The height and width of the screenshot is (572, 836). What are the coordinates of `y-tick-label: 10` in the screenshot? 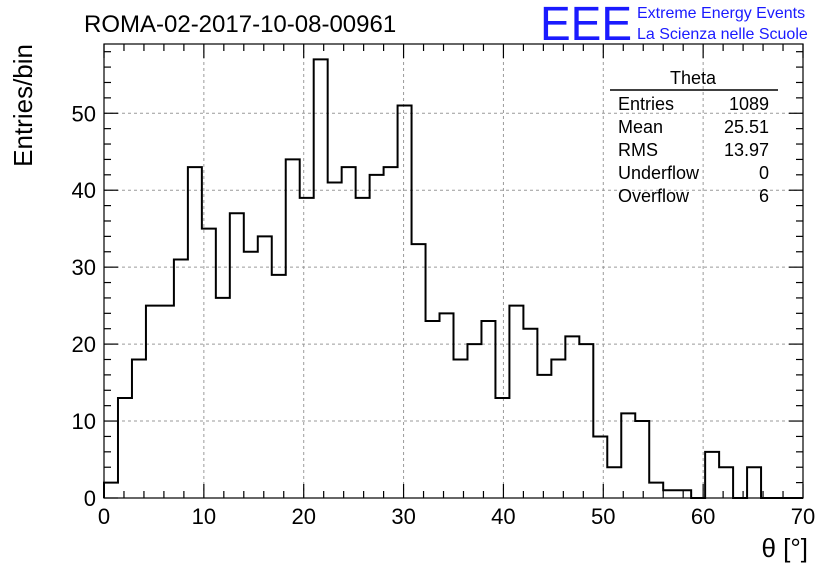 It's located at (84, 421).